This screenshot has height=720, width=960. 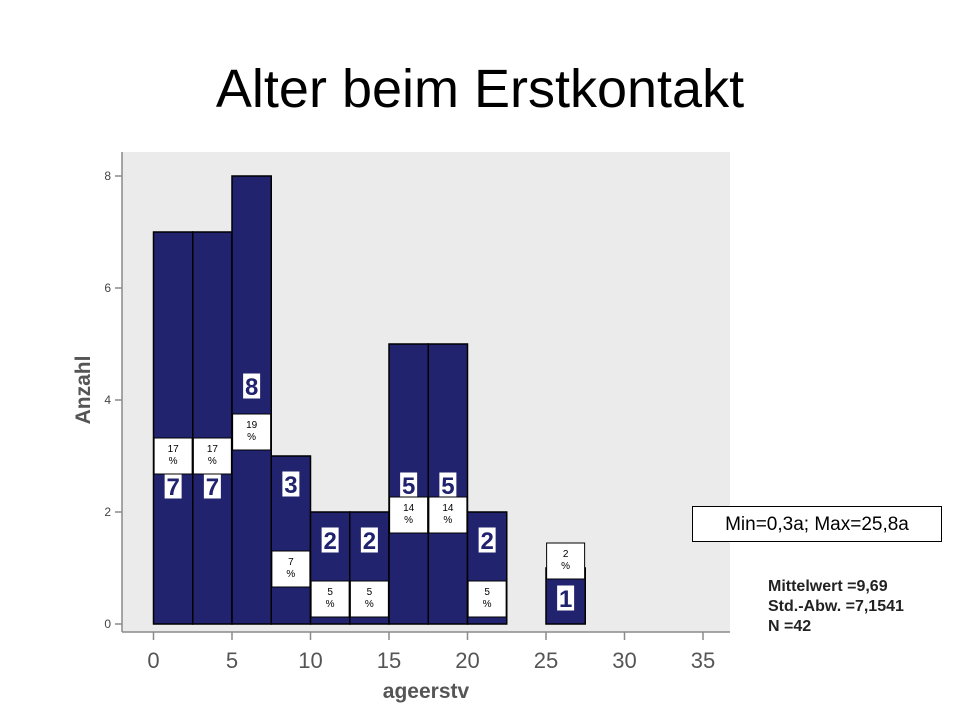 What do you see at coordinates (480, 89) in the screenshot?
I see `slide-title: Alter beim Erstkontakt` at bounding box center [480, 89].